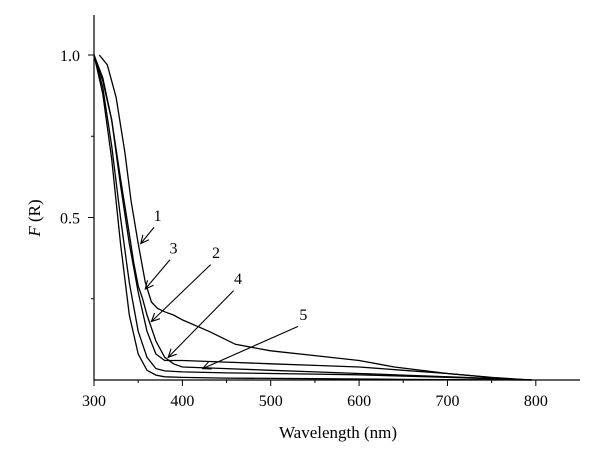 This screenshot has height=461, width=600. What do you see at coordinates (70, 56) in the screenshot?
I see `y-tick-label: 1.0` at bounding box center [70, 56].